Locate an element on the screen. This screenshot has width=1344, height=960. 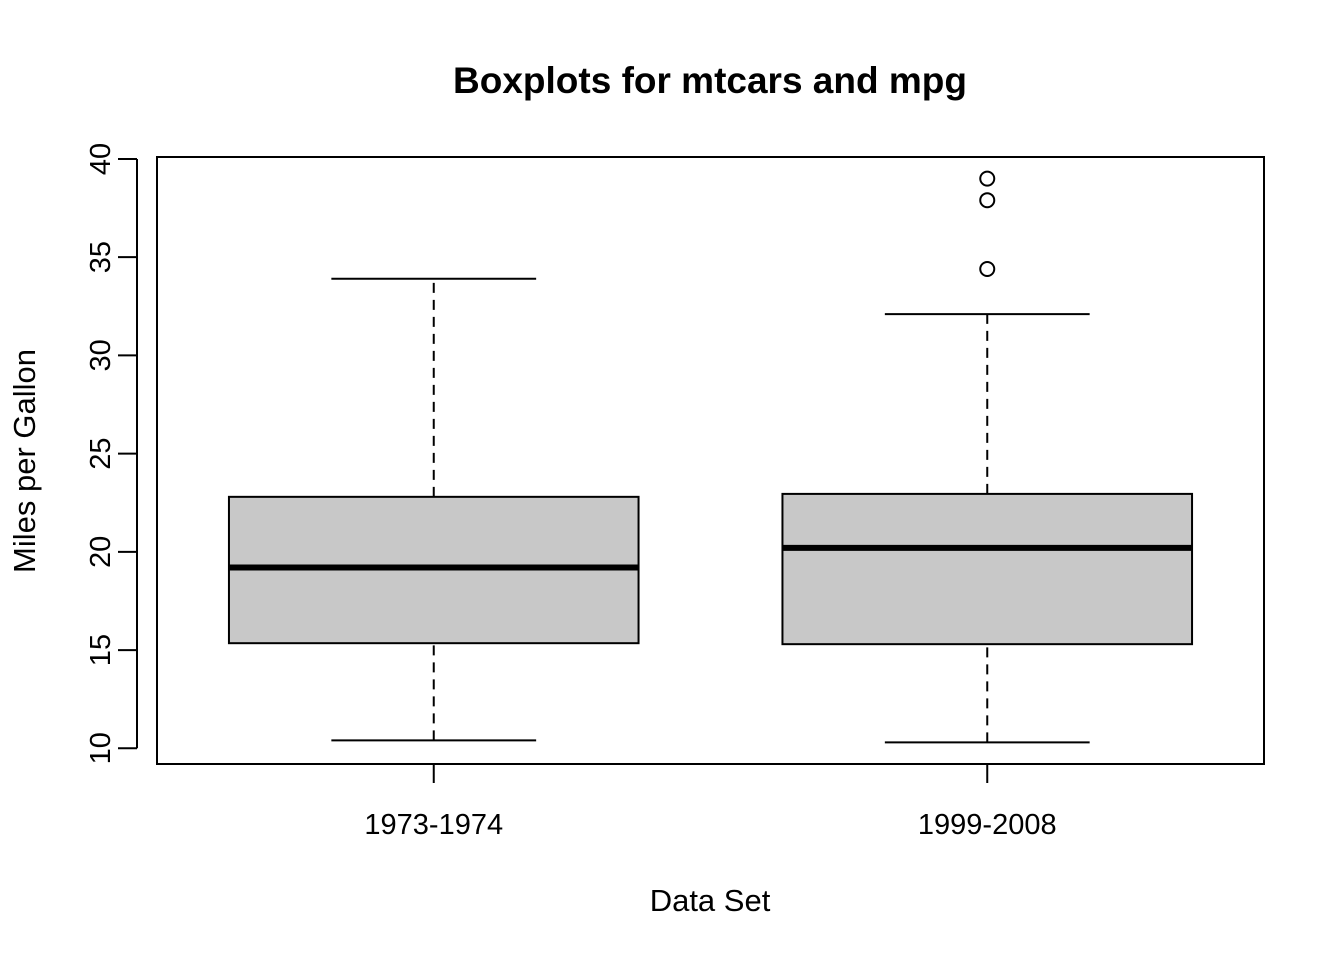
x-tick-label: 1973-1974 is located at coordinates (433, 825).